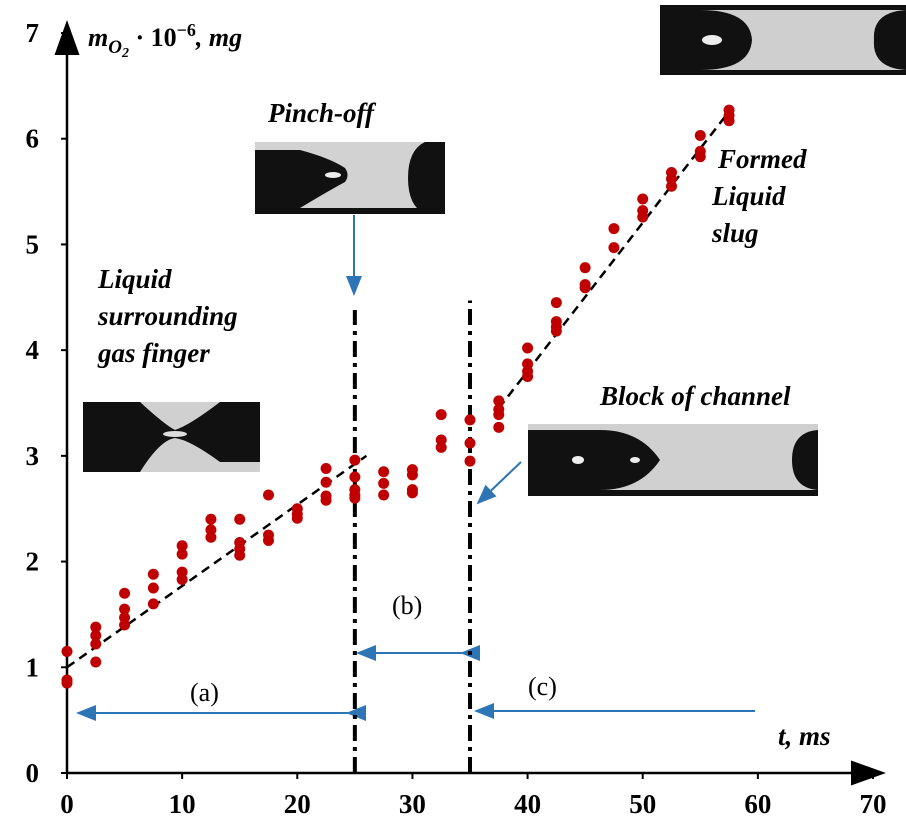  I want to click on y-tick-label: 4, so click(33, 350).